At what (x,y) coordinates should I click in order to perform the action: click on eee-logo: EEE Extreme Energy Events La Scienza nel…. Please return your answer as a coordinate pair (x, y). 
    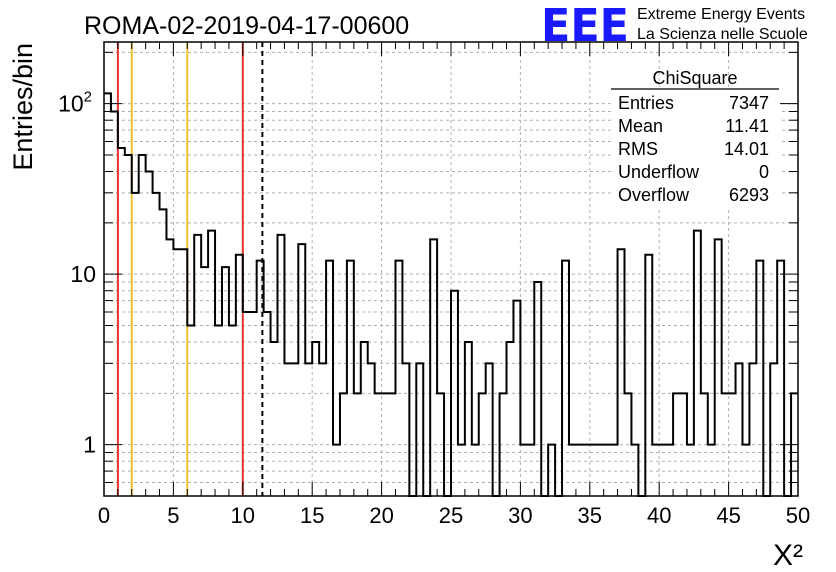
    Looking at the image, I should click on (674, 26).